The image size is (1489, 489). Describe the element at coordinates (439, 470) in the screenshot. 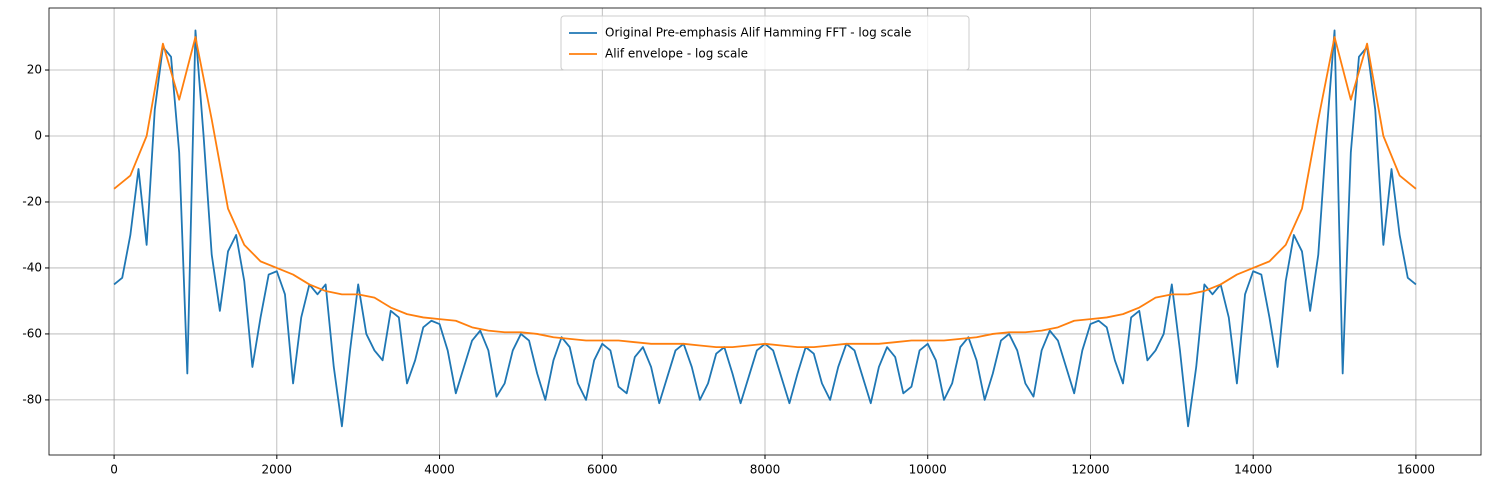

I see `x-tick-label: 4000` at that location.